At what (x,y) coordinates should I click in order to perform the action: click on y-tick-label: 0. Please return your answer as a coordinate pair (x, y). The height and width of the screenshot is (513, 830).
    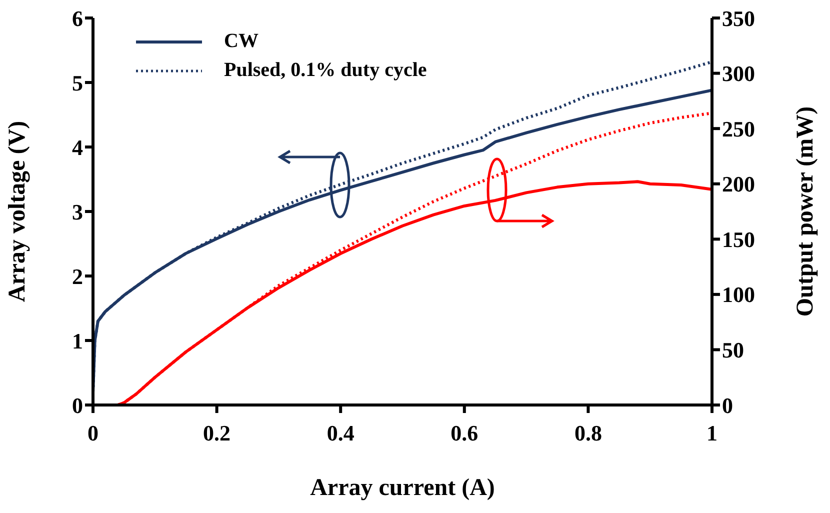
    Looking at the image, I should click on (77, 405).